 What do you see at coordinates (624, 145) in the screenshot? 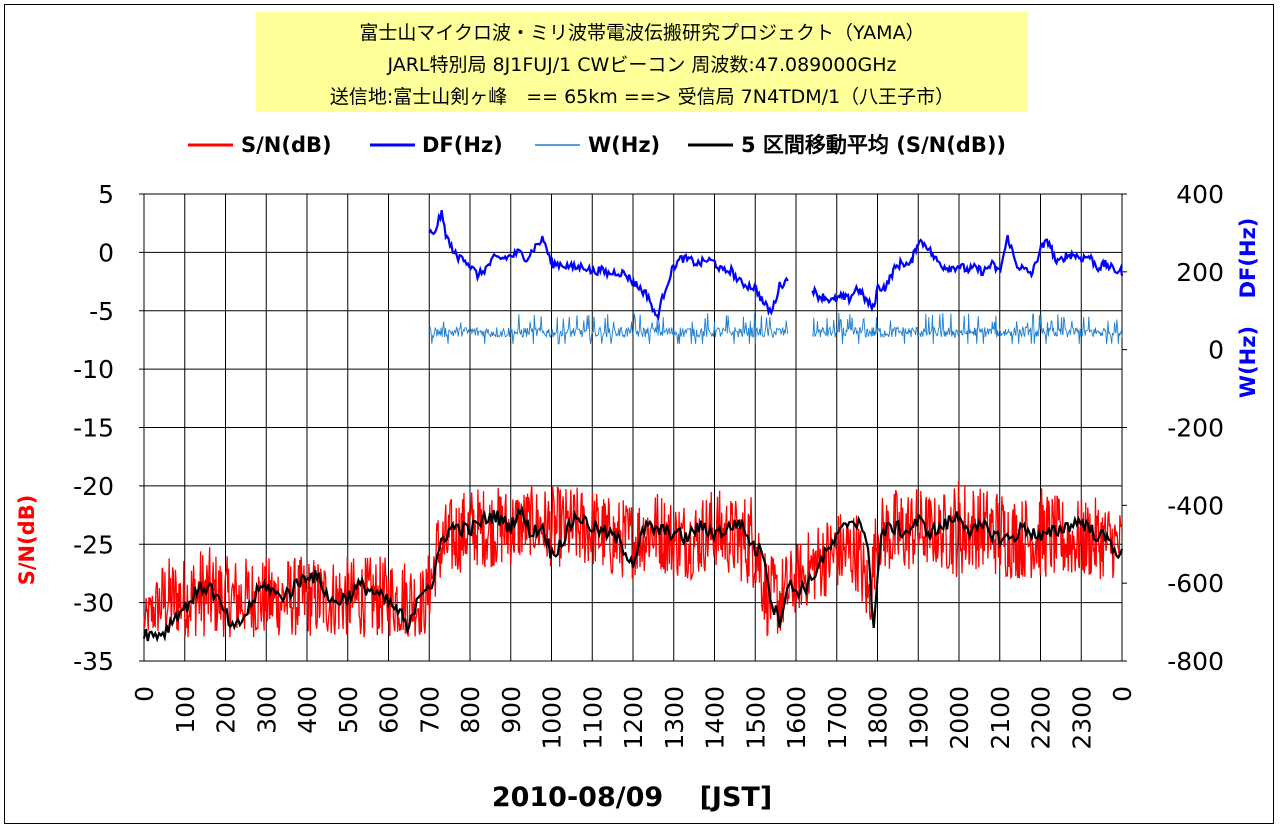
I see `legend-w-label: W(Hz)` at bounding box center [624, 145].